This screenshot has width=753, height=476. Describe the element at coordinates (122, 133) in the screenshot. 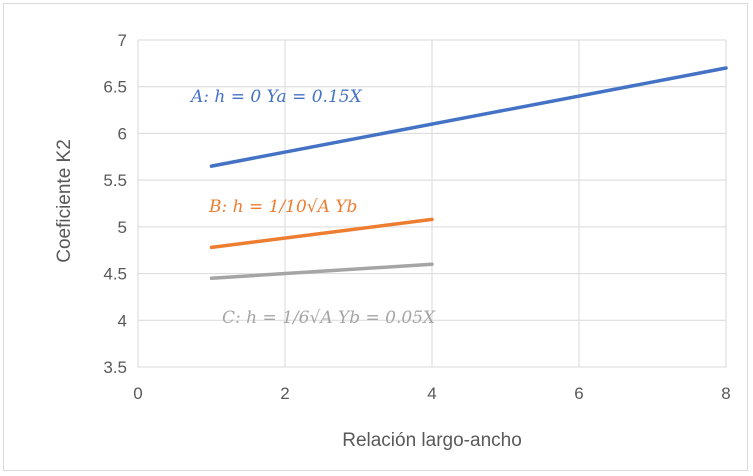

I see `y-tick-label: 6` at that location.